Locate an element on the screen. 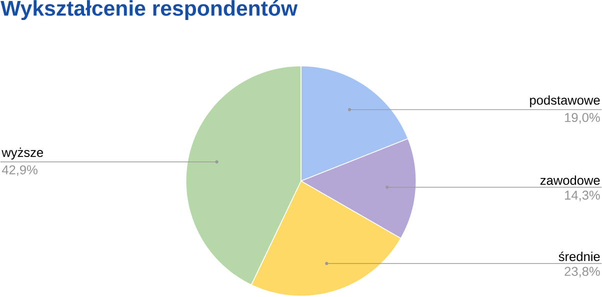 The width and height of the screenshot is (602, 297). data-label: 23,8% is located at coordinates (582, 272).